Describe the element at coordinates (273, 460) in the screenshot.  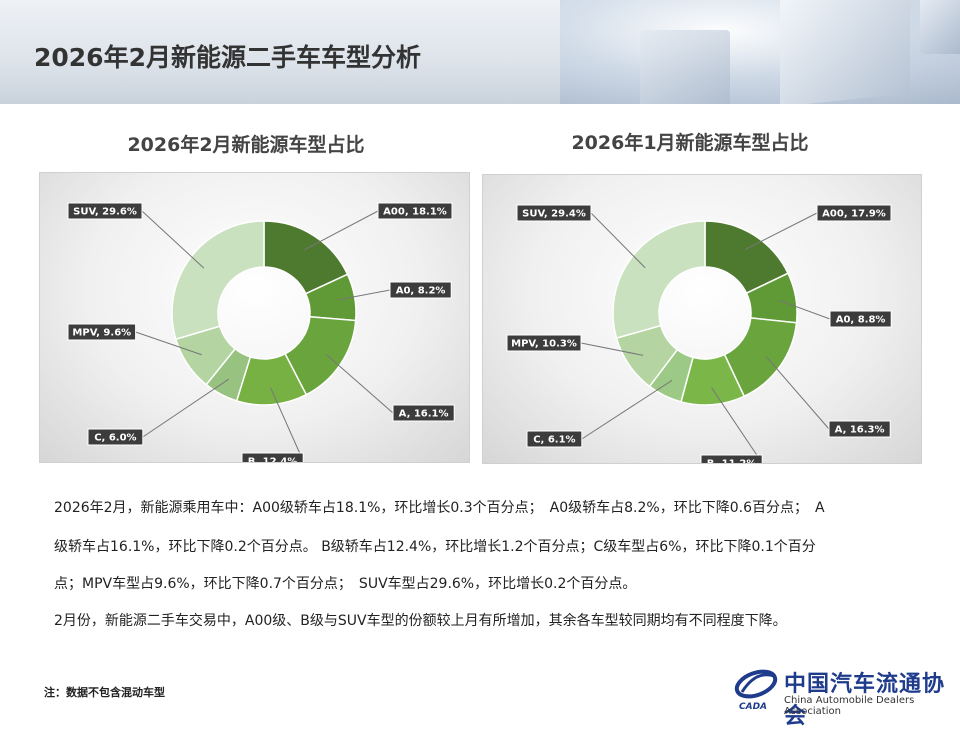
I see `data-label: B, 12.4%` at that location.